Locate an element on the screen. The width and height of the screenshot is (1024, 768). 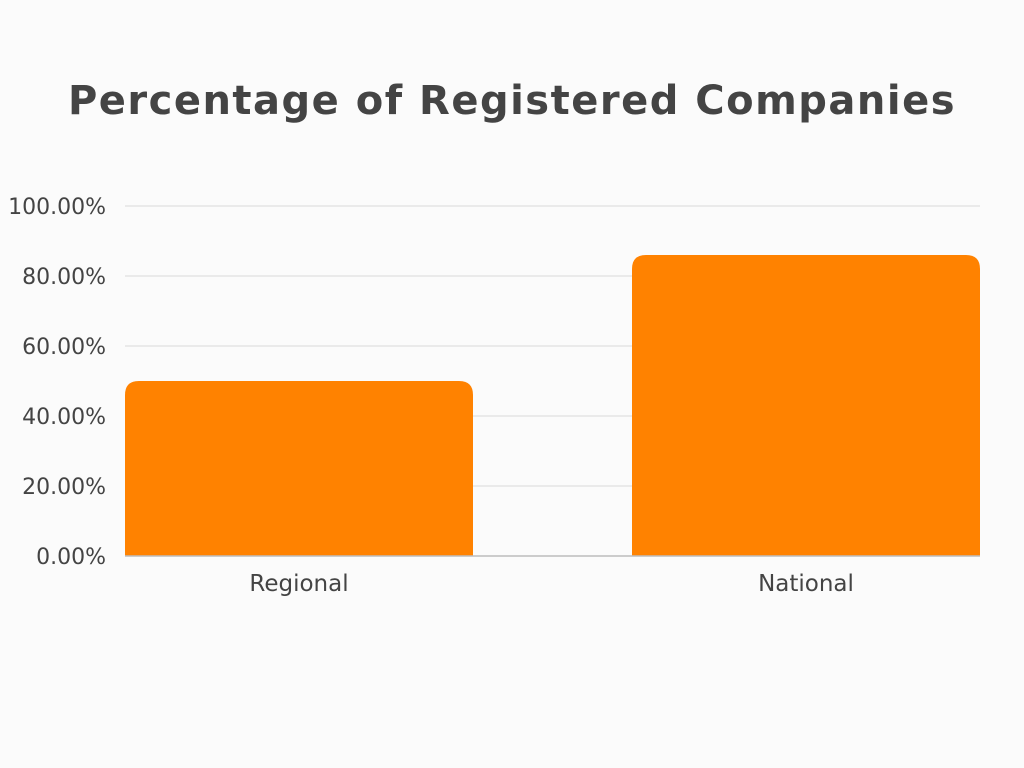
bar-regional is located at coordinates (299, 468).